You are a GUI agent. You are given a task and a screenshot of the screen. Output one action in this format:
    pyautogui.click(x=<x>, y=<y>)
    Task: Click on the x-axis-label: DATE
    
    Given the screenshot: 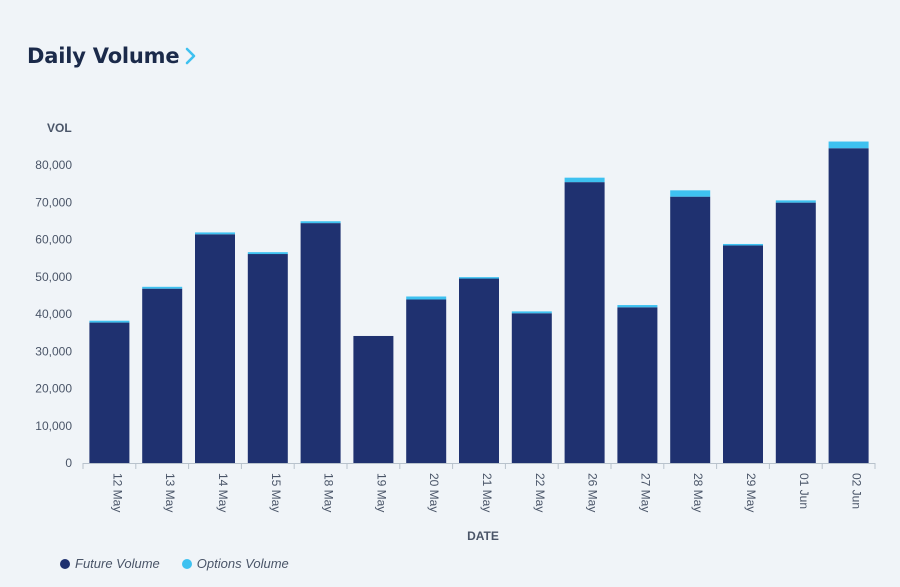 What is the action you would take?
    pyautogui.click(x=483, y=536)
    